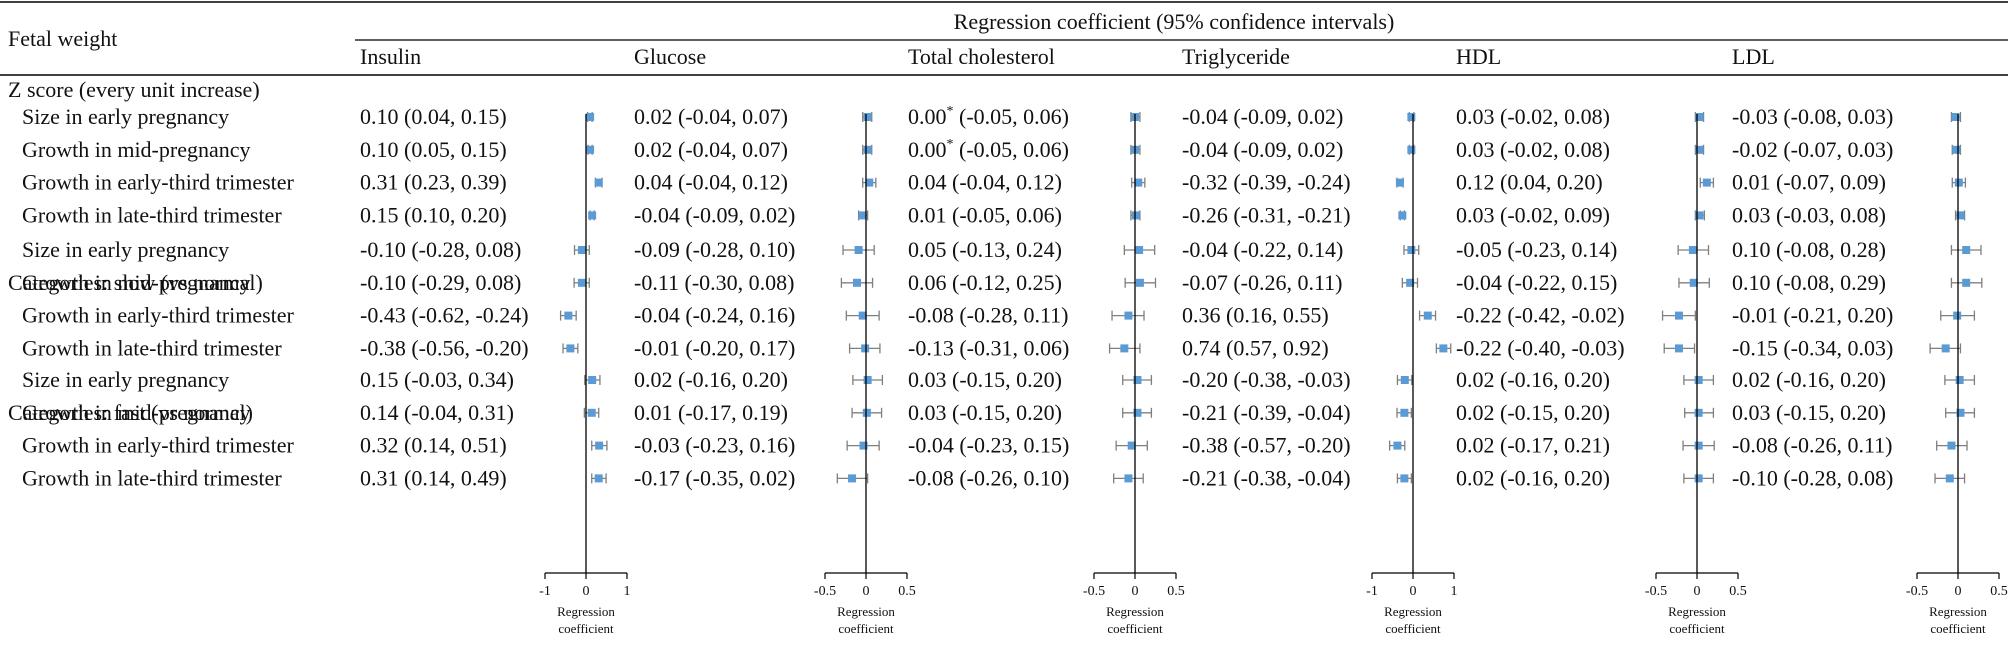  What do you see at coordinates (988, 477) in the screenshot?
I see `estimate-text: -0.08 (-0.26, 0.10)` at bounding box center [988, 477].